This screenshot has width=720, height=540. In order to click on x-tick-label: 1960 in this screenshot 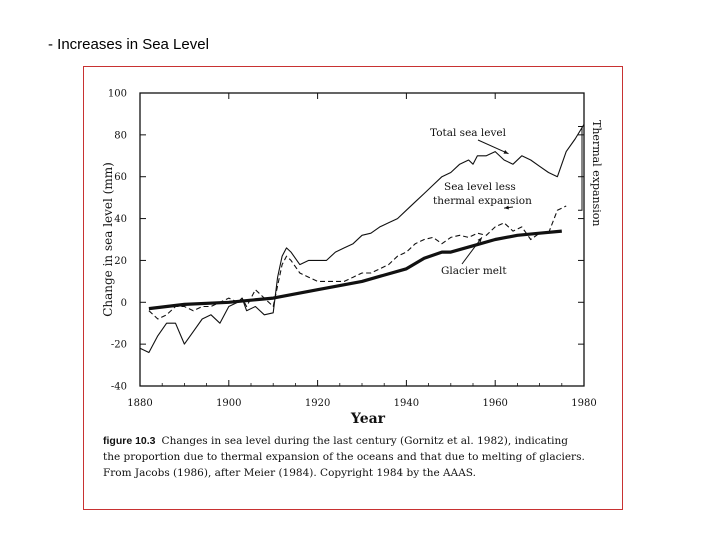, I will do `click(494, 403)`.